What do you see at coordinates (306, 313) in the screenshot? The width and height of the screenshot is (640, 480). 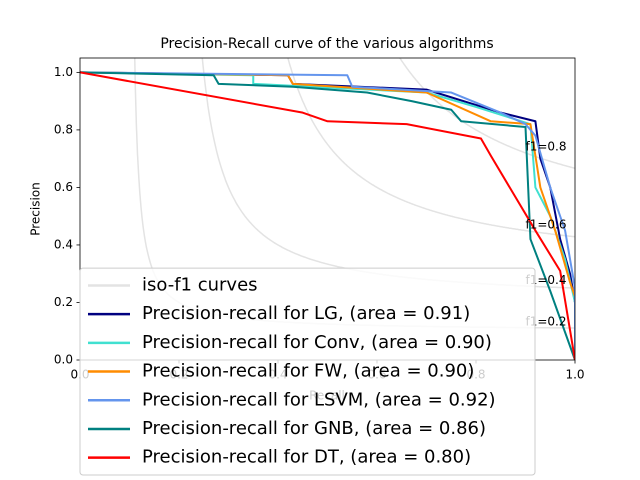 I see `legend-label: Precision-recall for LG, (area = 0.91)` at bounding box center [306, 313].